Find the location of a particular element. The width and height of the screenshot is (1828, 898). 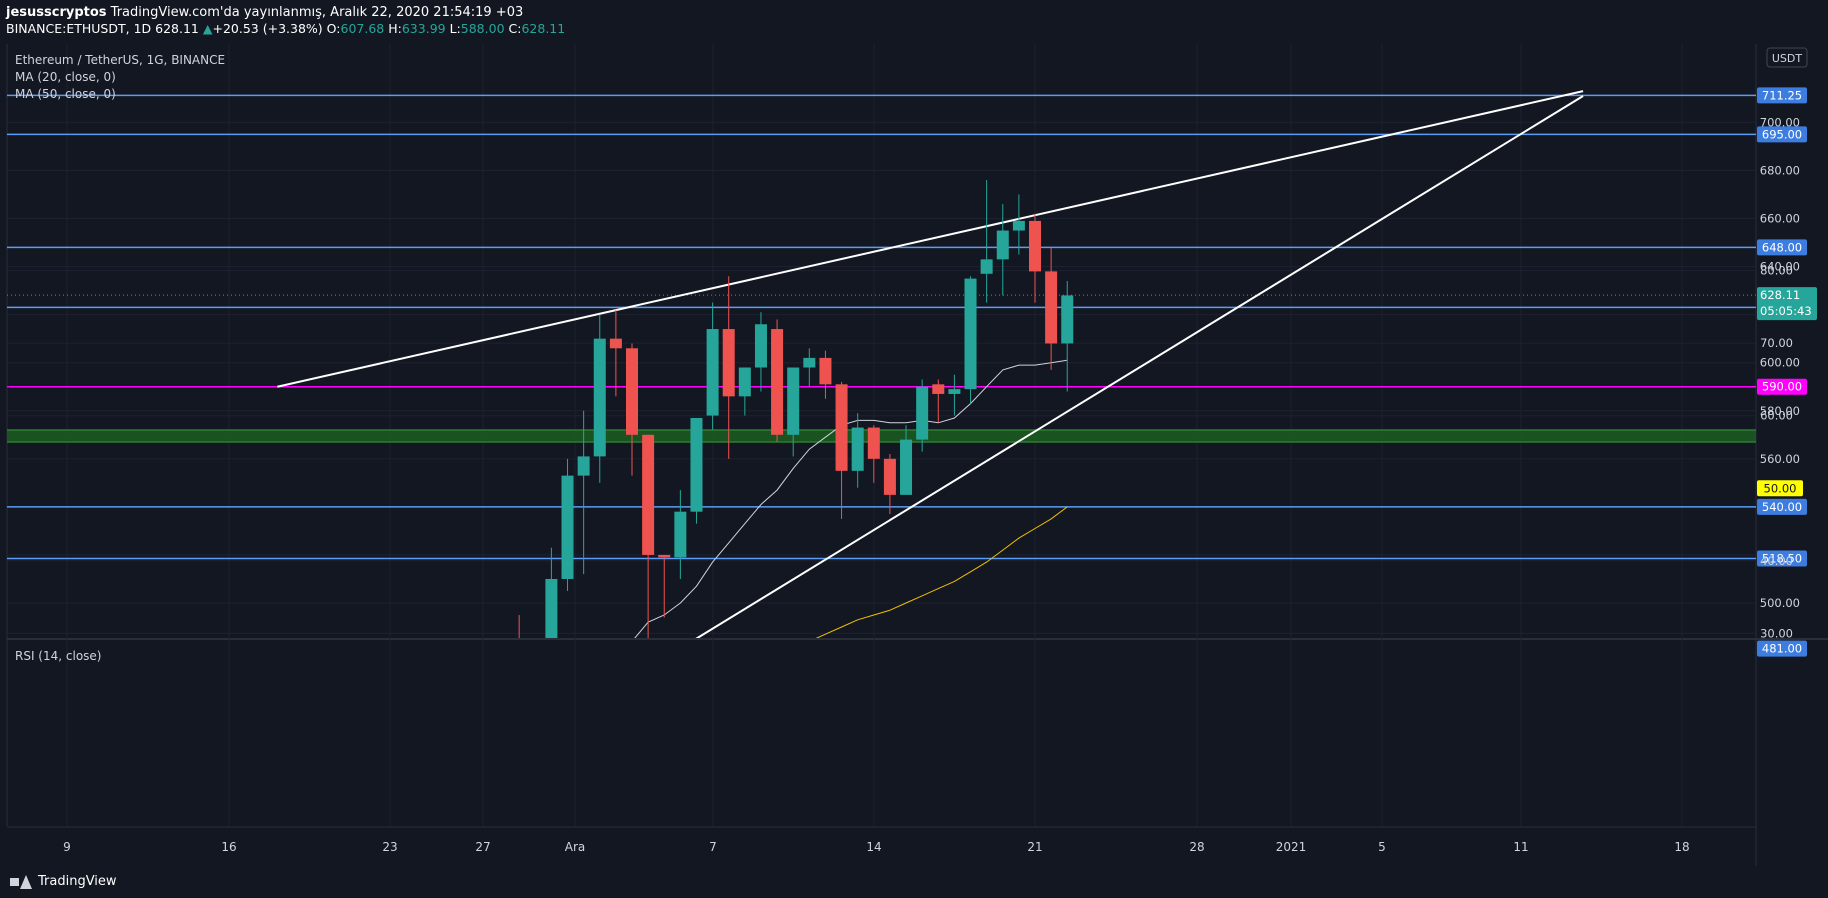

open-value: 607.68 is located at coordinates (362, 28).